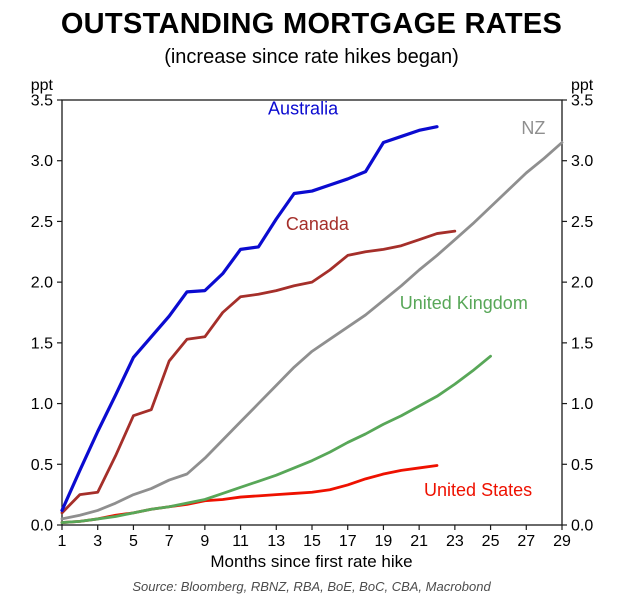  I want to click on y-tick-label-right: 0.5, so click(582, 465).